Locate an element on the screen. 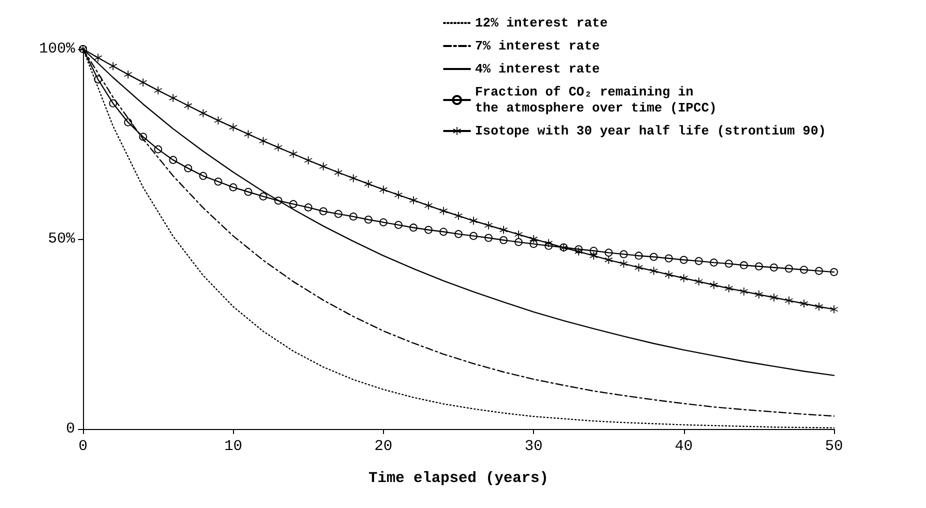  legend-label: Fraction of CO₂ remaining in the atmosphere over time (IPCC) is located at coordinates (596, 100).